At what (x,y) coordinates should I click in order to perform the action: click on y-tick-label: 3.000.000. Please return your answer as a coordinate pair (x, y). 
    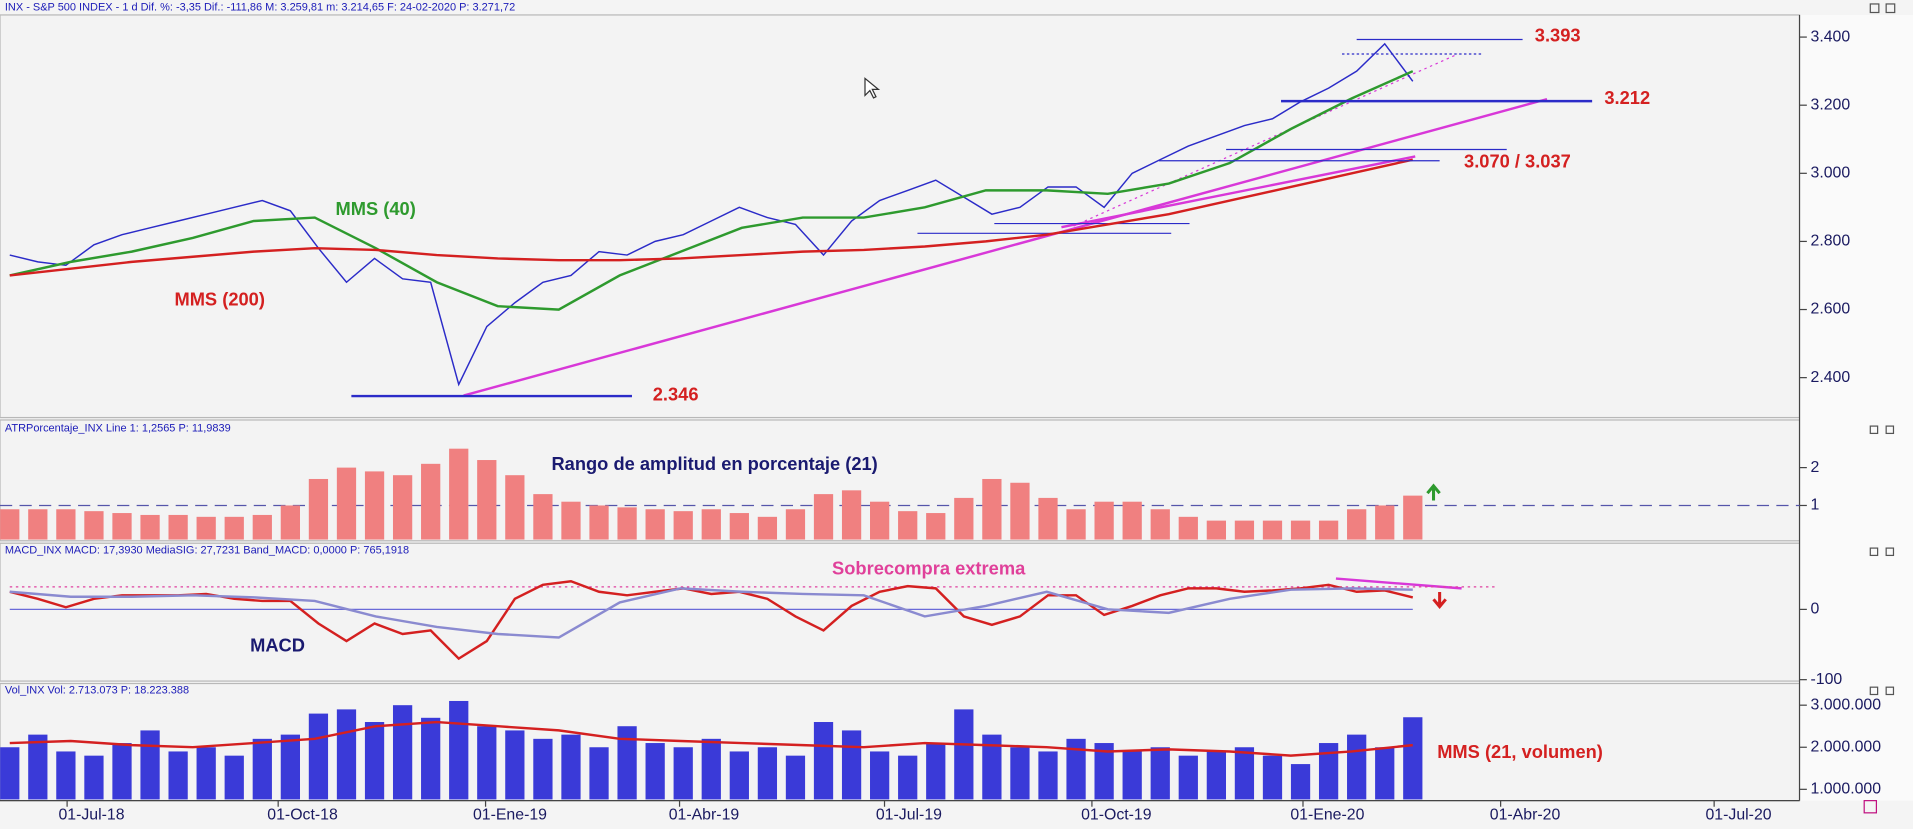
    Looking at the image, I should click on (1846, 704).